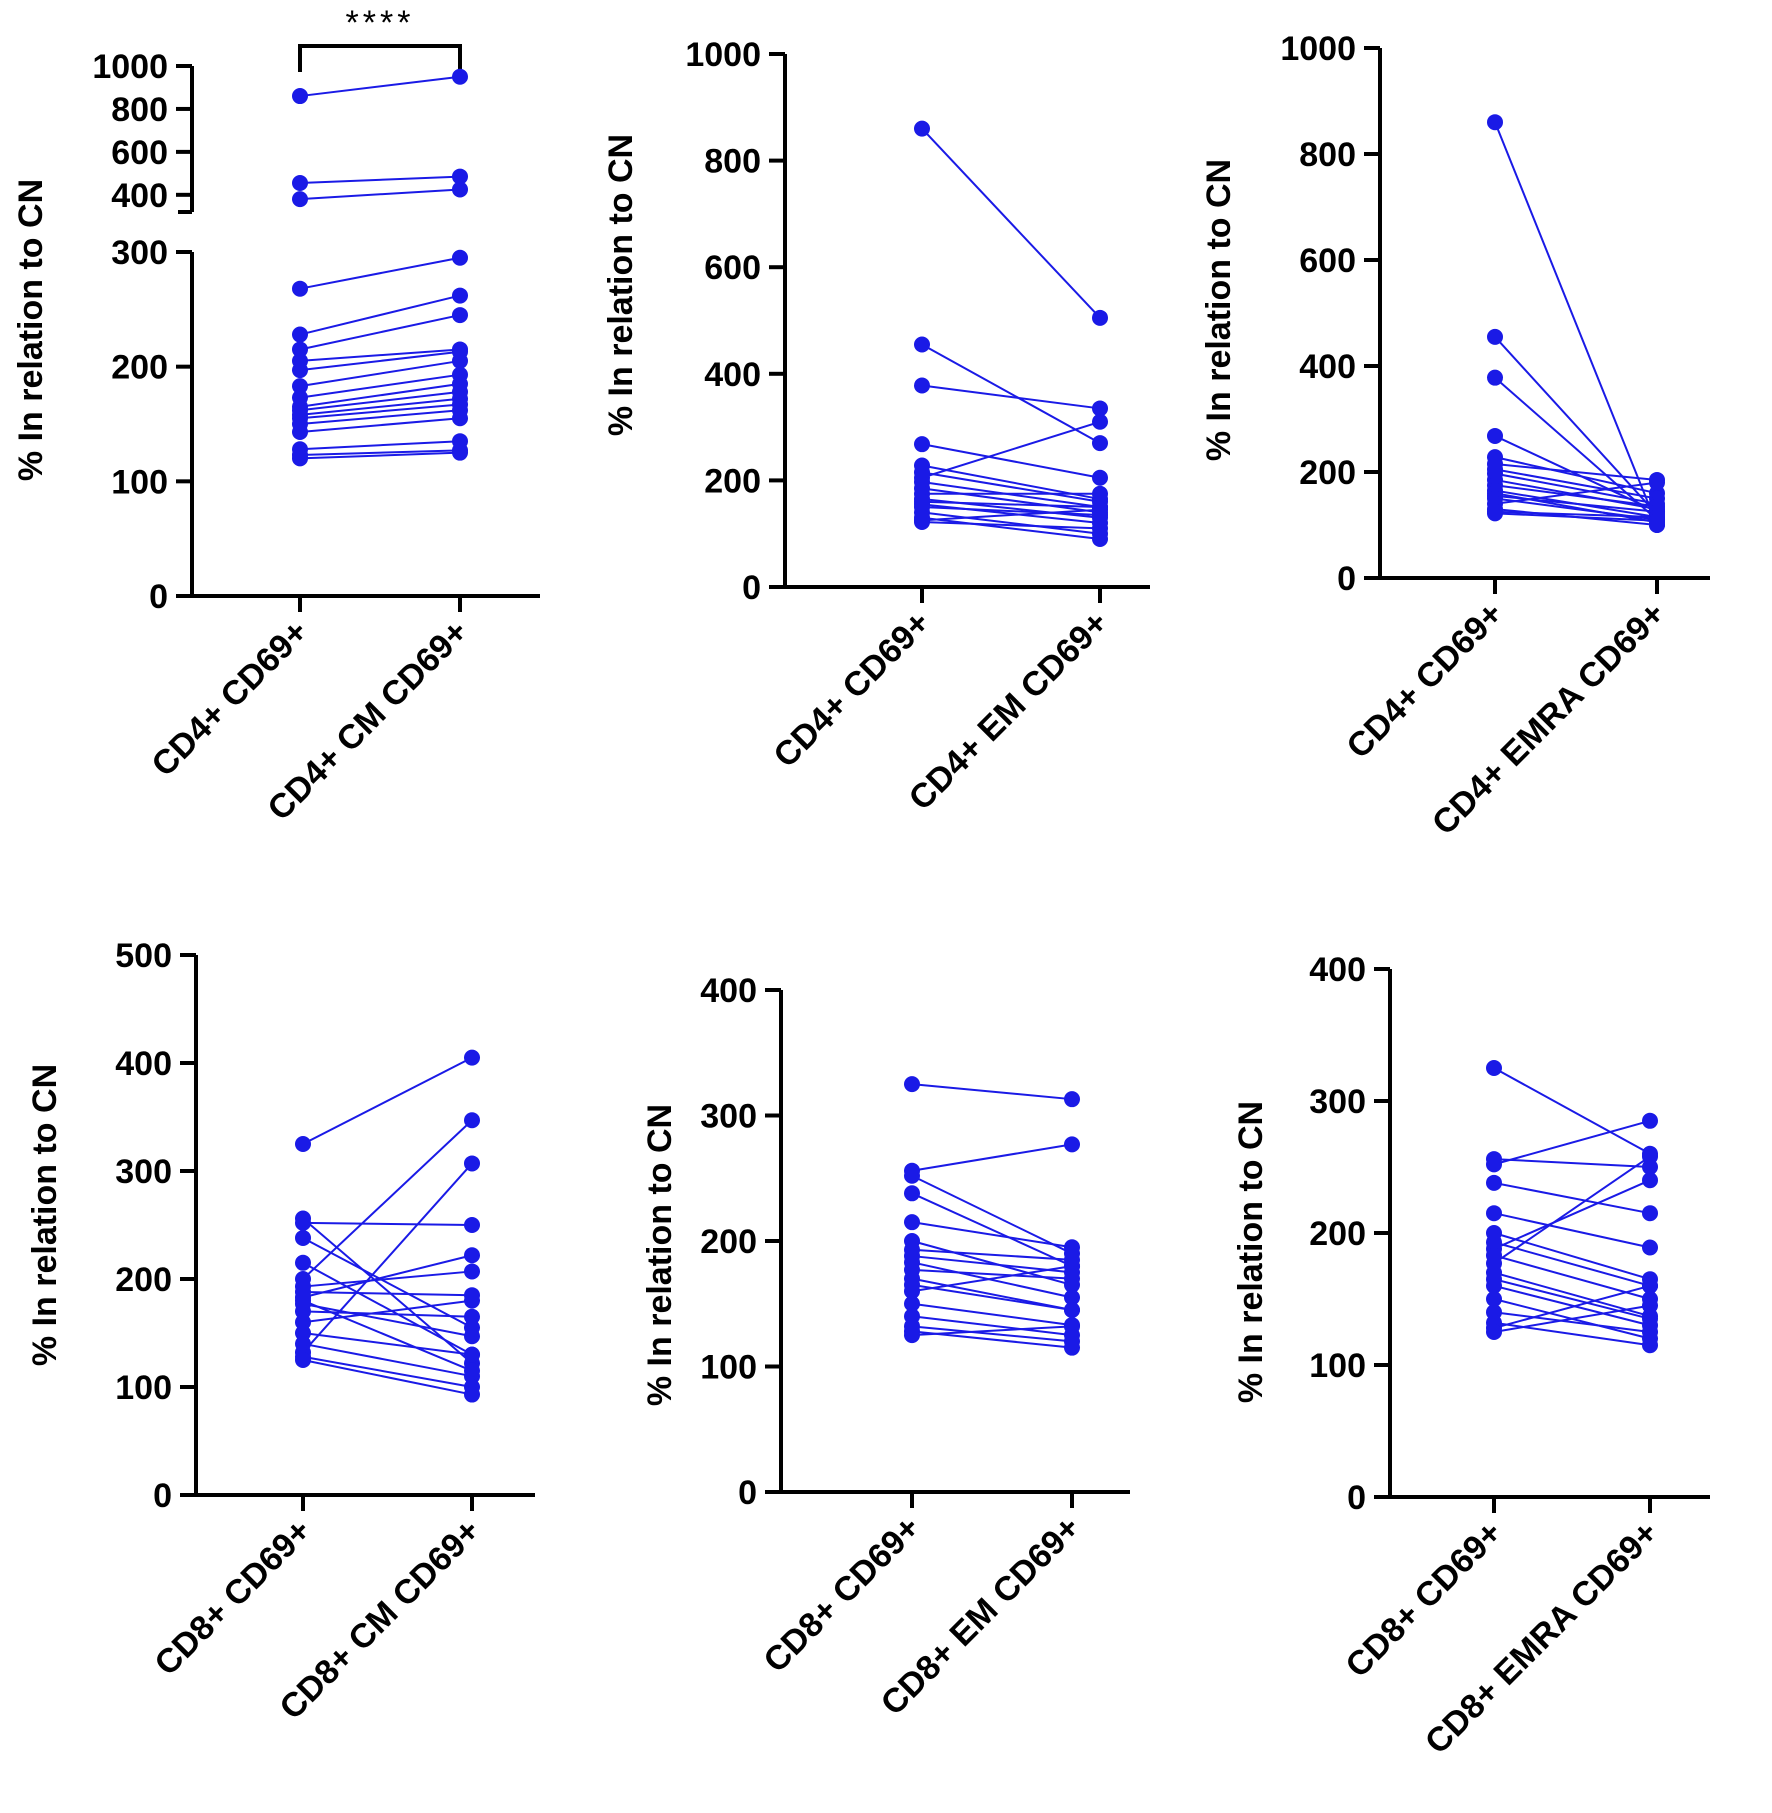  What do you see at coordinates (732, 162) in the screenshot?
I see `y-tick-label: 800` at bounding box center [732, 162].